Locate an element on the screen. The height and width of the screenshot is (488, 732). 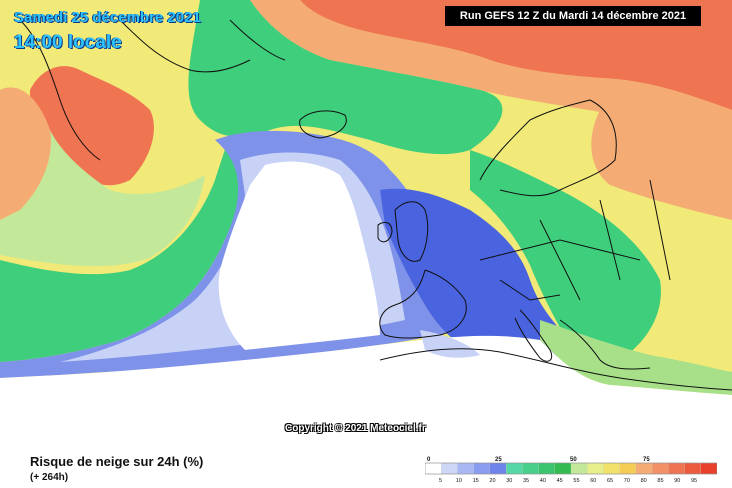
mediterranean-lightblue is located at coordinates (450, 344).